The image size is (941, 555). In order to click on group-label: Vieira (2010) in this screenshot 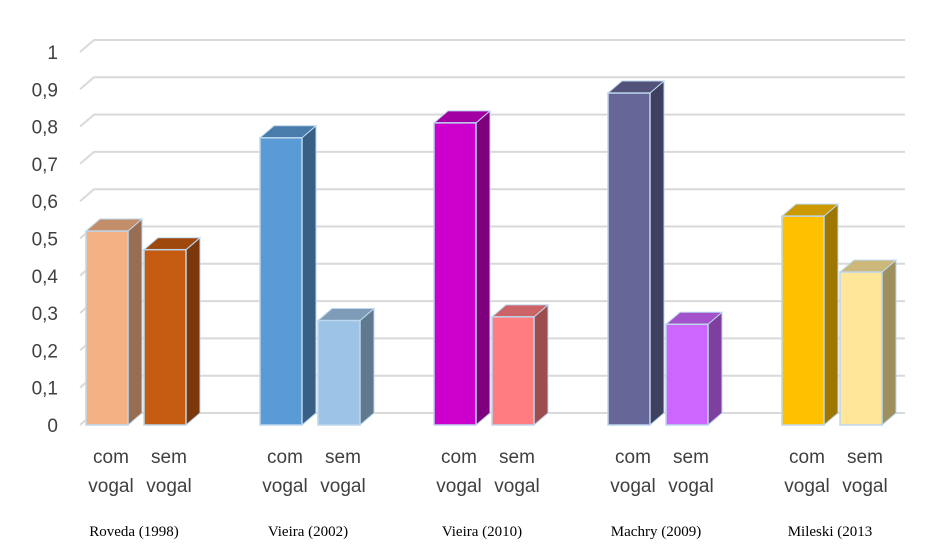, I will do `click(482, 532)`.